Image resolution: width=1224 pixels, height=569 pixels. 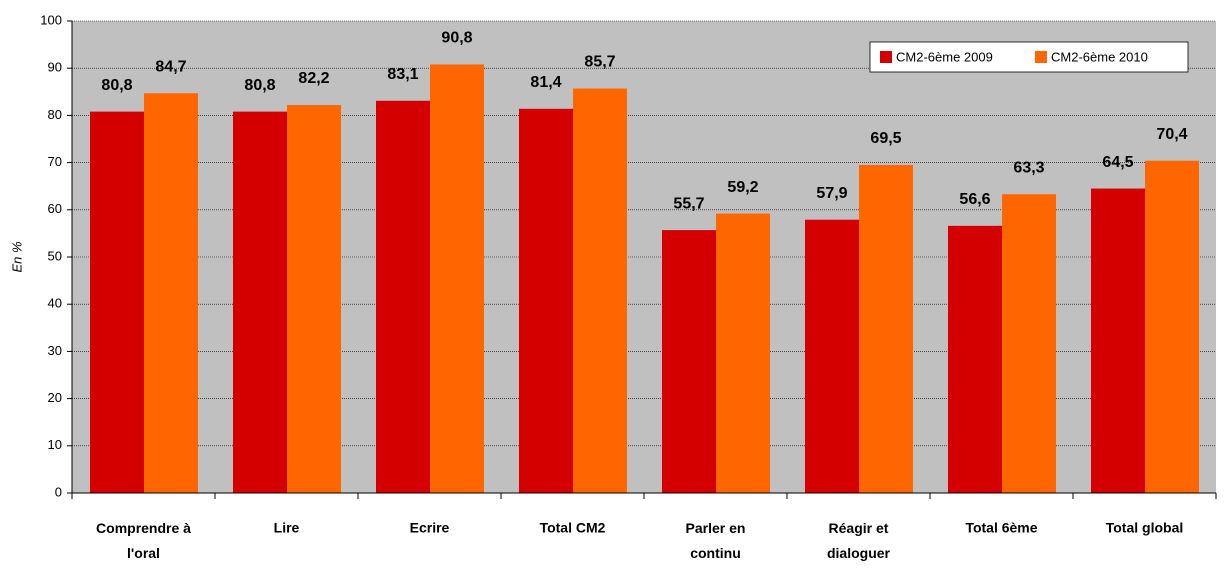 I want to click on value-label: 57,9, so click(x=831, y=193).